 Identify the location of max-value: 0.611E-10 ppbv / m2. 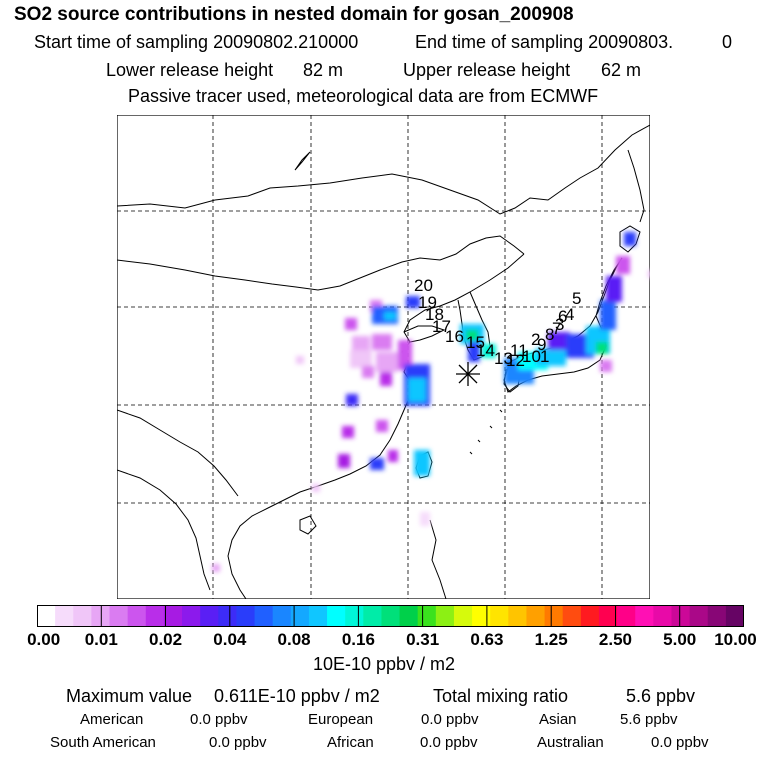
(297, 696).